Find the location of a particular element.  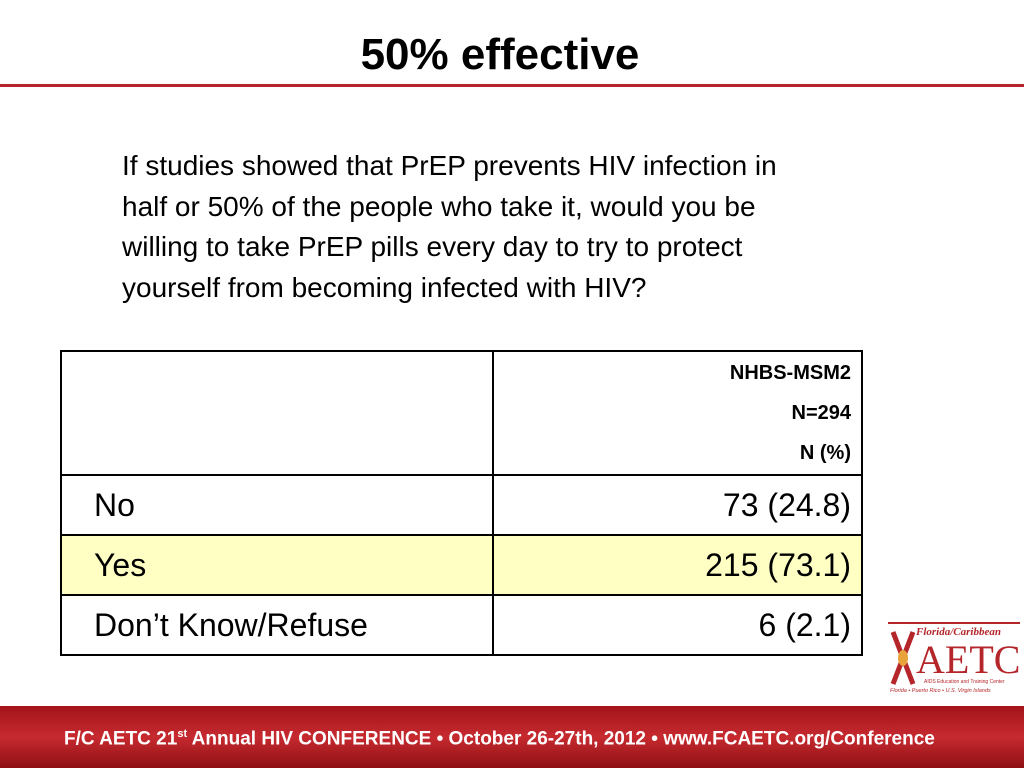

footer-part: F/C AETC 21 is located at coordinates (121, 739).